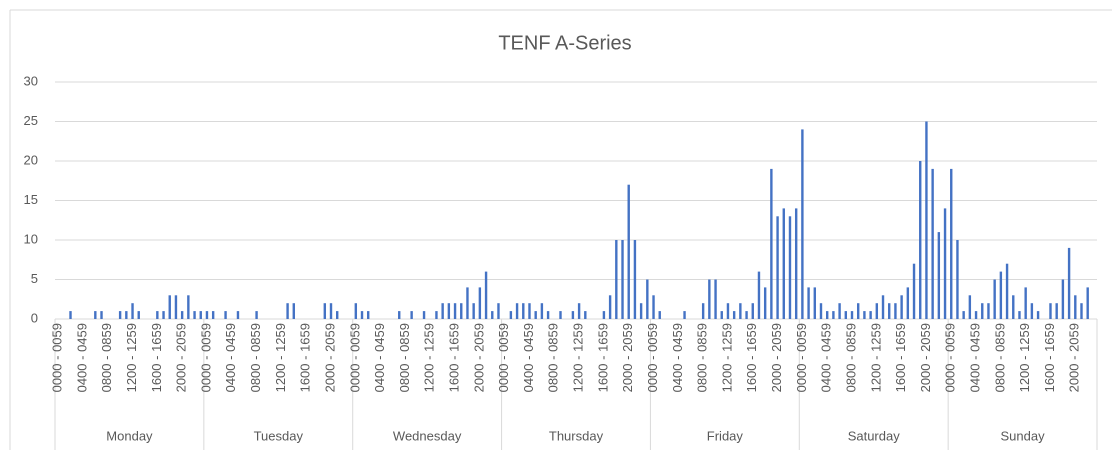 This screenshot has height=450, width=1112. Describe the element at coordinates (31, 159) in the screenshot. I see `y-tick-label: 20` at that location.